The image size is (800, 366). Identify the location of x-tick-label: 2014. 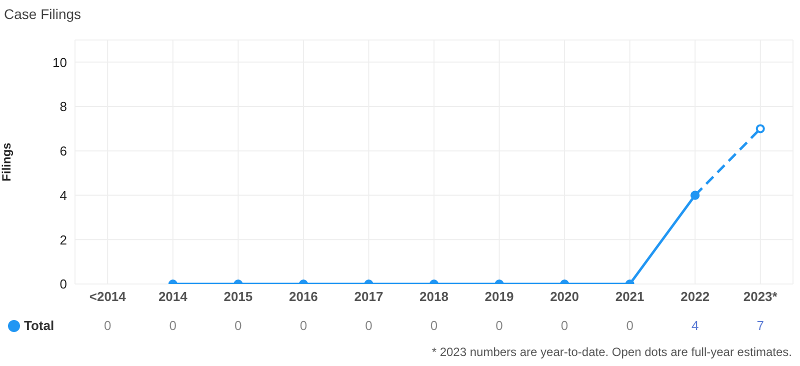
(173, 296).